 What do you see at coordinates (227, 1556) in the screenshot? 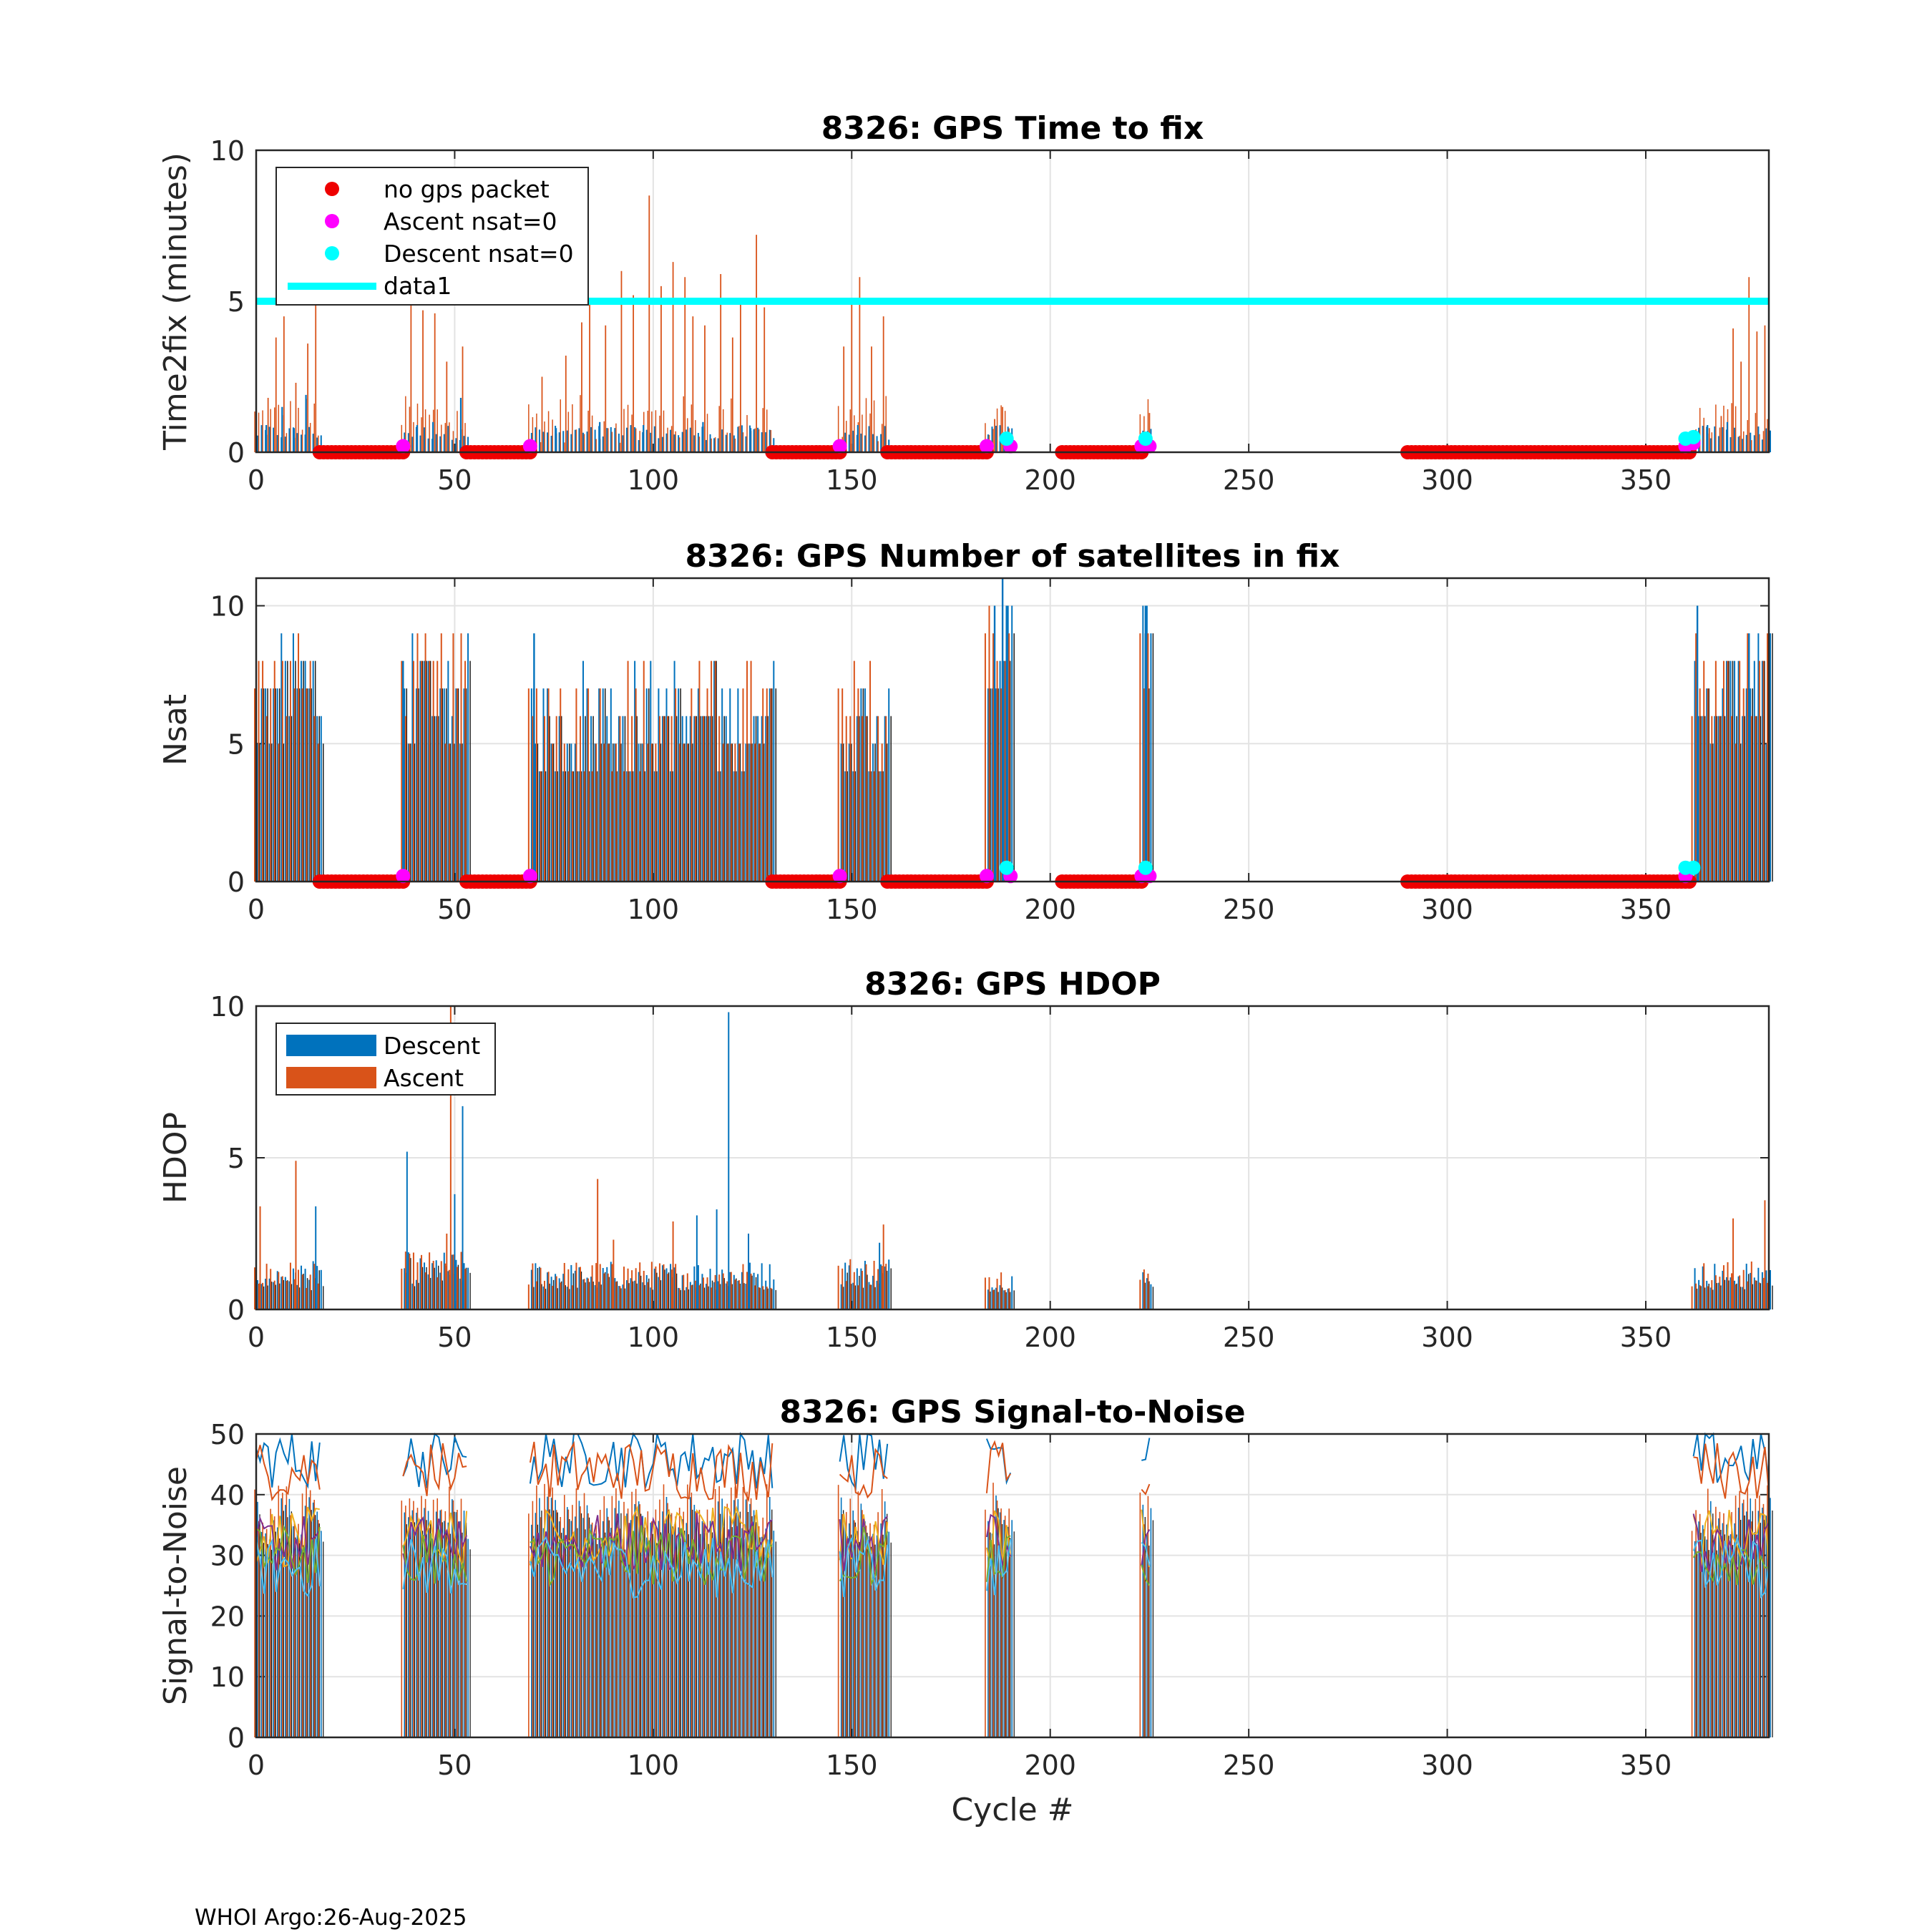
I see `y-tick-label: 30` at bounding box center [227, 1556].